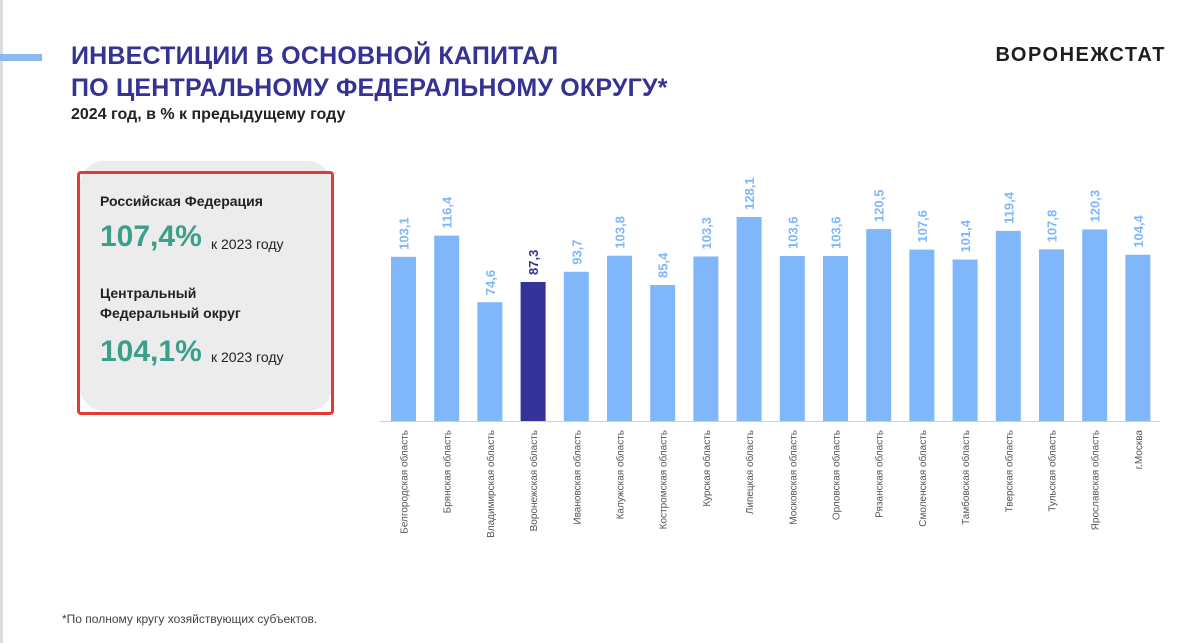 This screenshot has height=643, width=1193. What do you see at coordinates (1052, 226) in the screenshot?
I see `data-label-15: 107,8` at bounding box center [1052, 226].